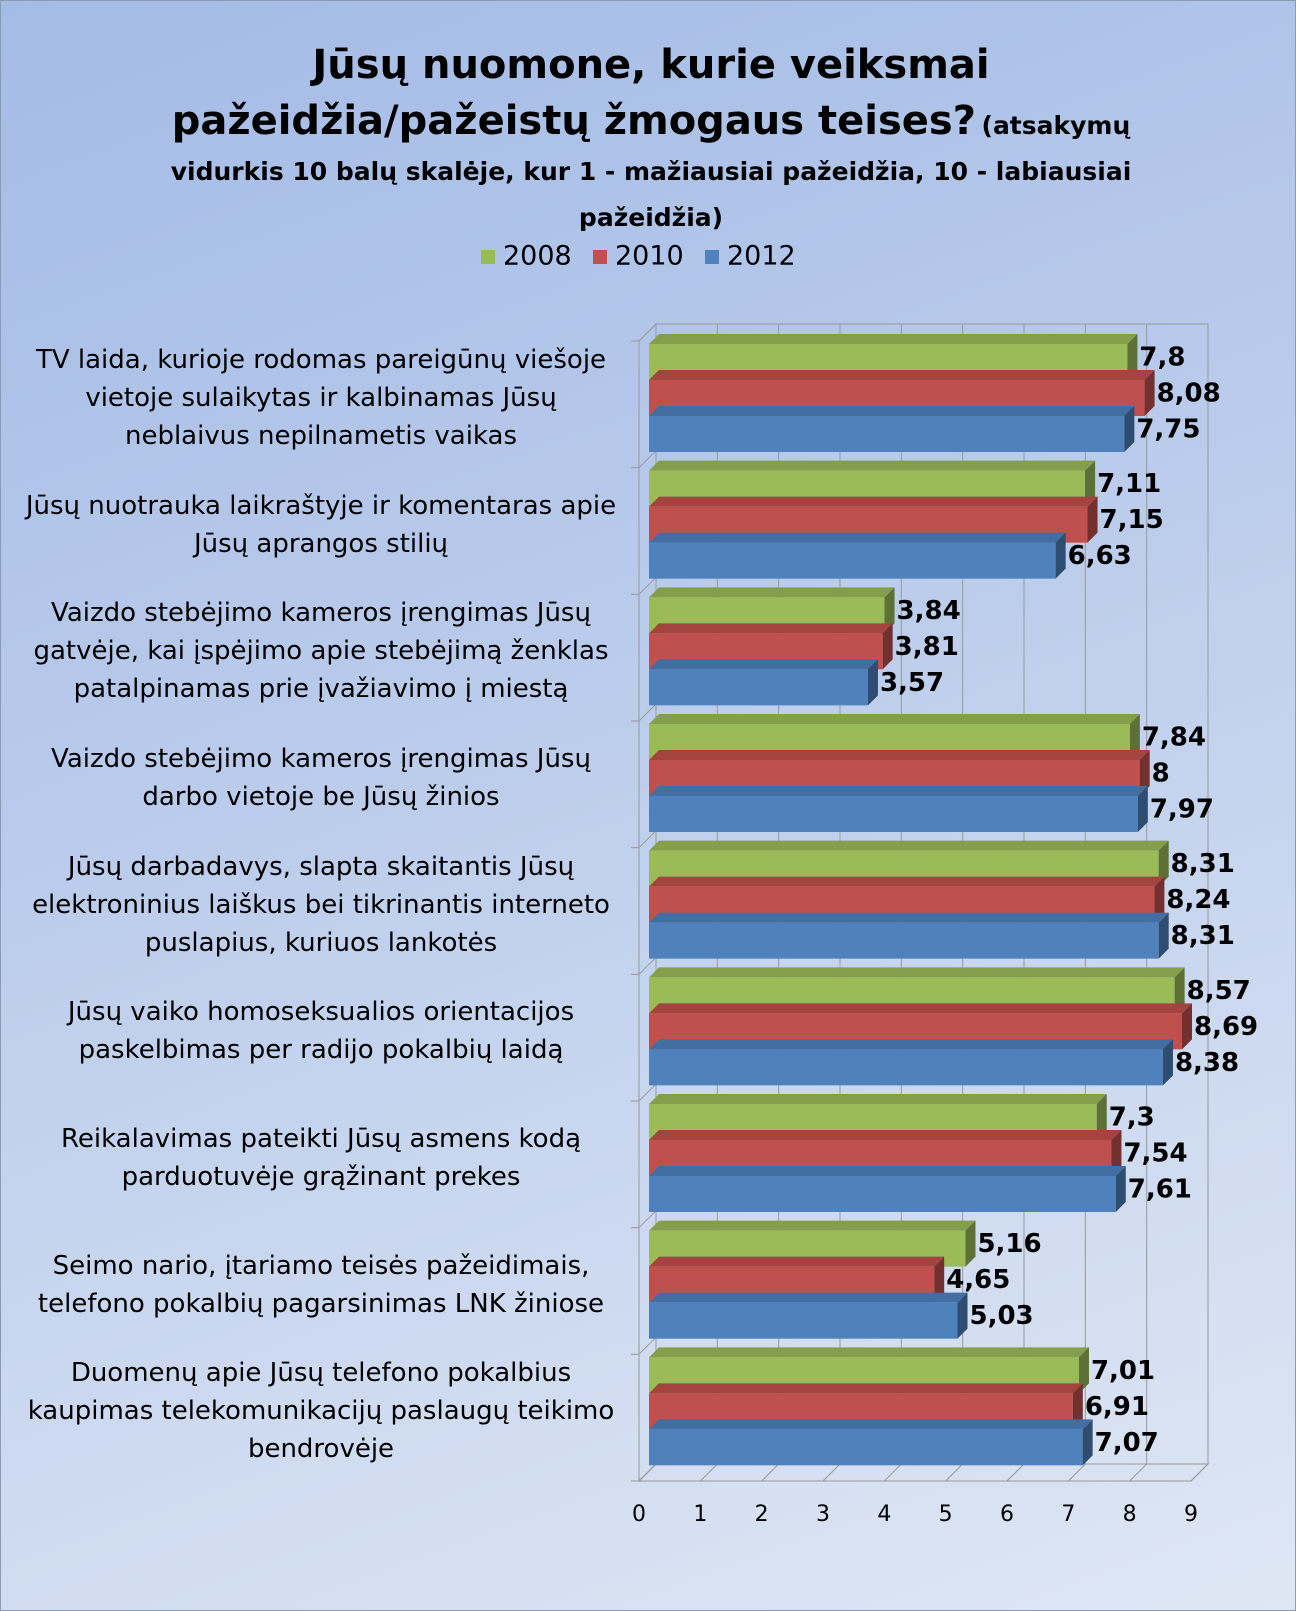 The image size is (1296, 1611). Describe the element at coordinates (649, 256) in the screenshot. I see `legend-label: 2010` at that location.